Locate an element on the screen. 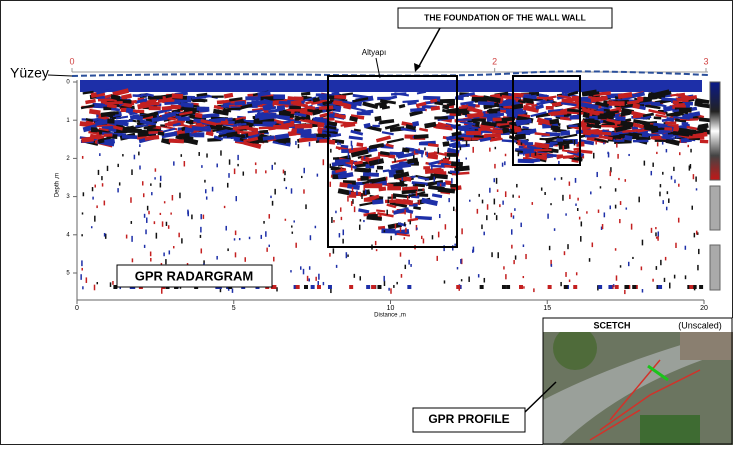 The height and width of the screenshot is (450, 733). label-box is located at coordinates (194, 276).